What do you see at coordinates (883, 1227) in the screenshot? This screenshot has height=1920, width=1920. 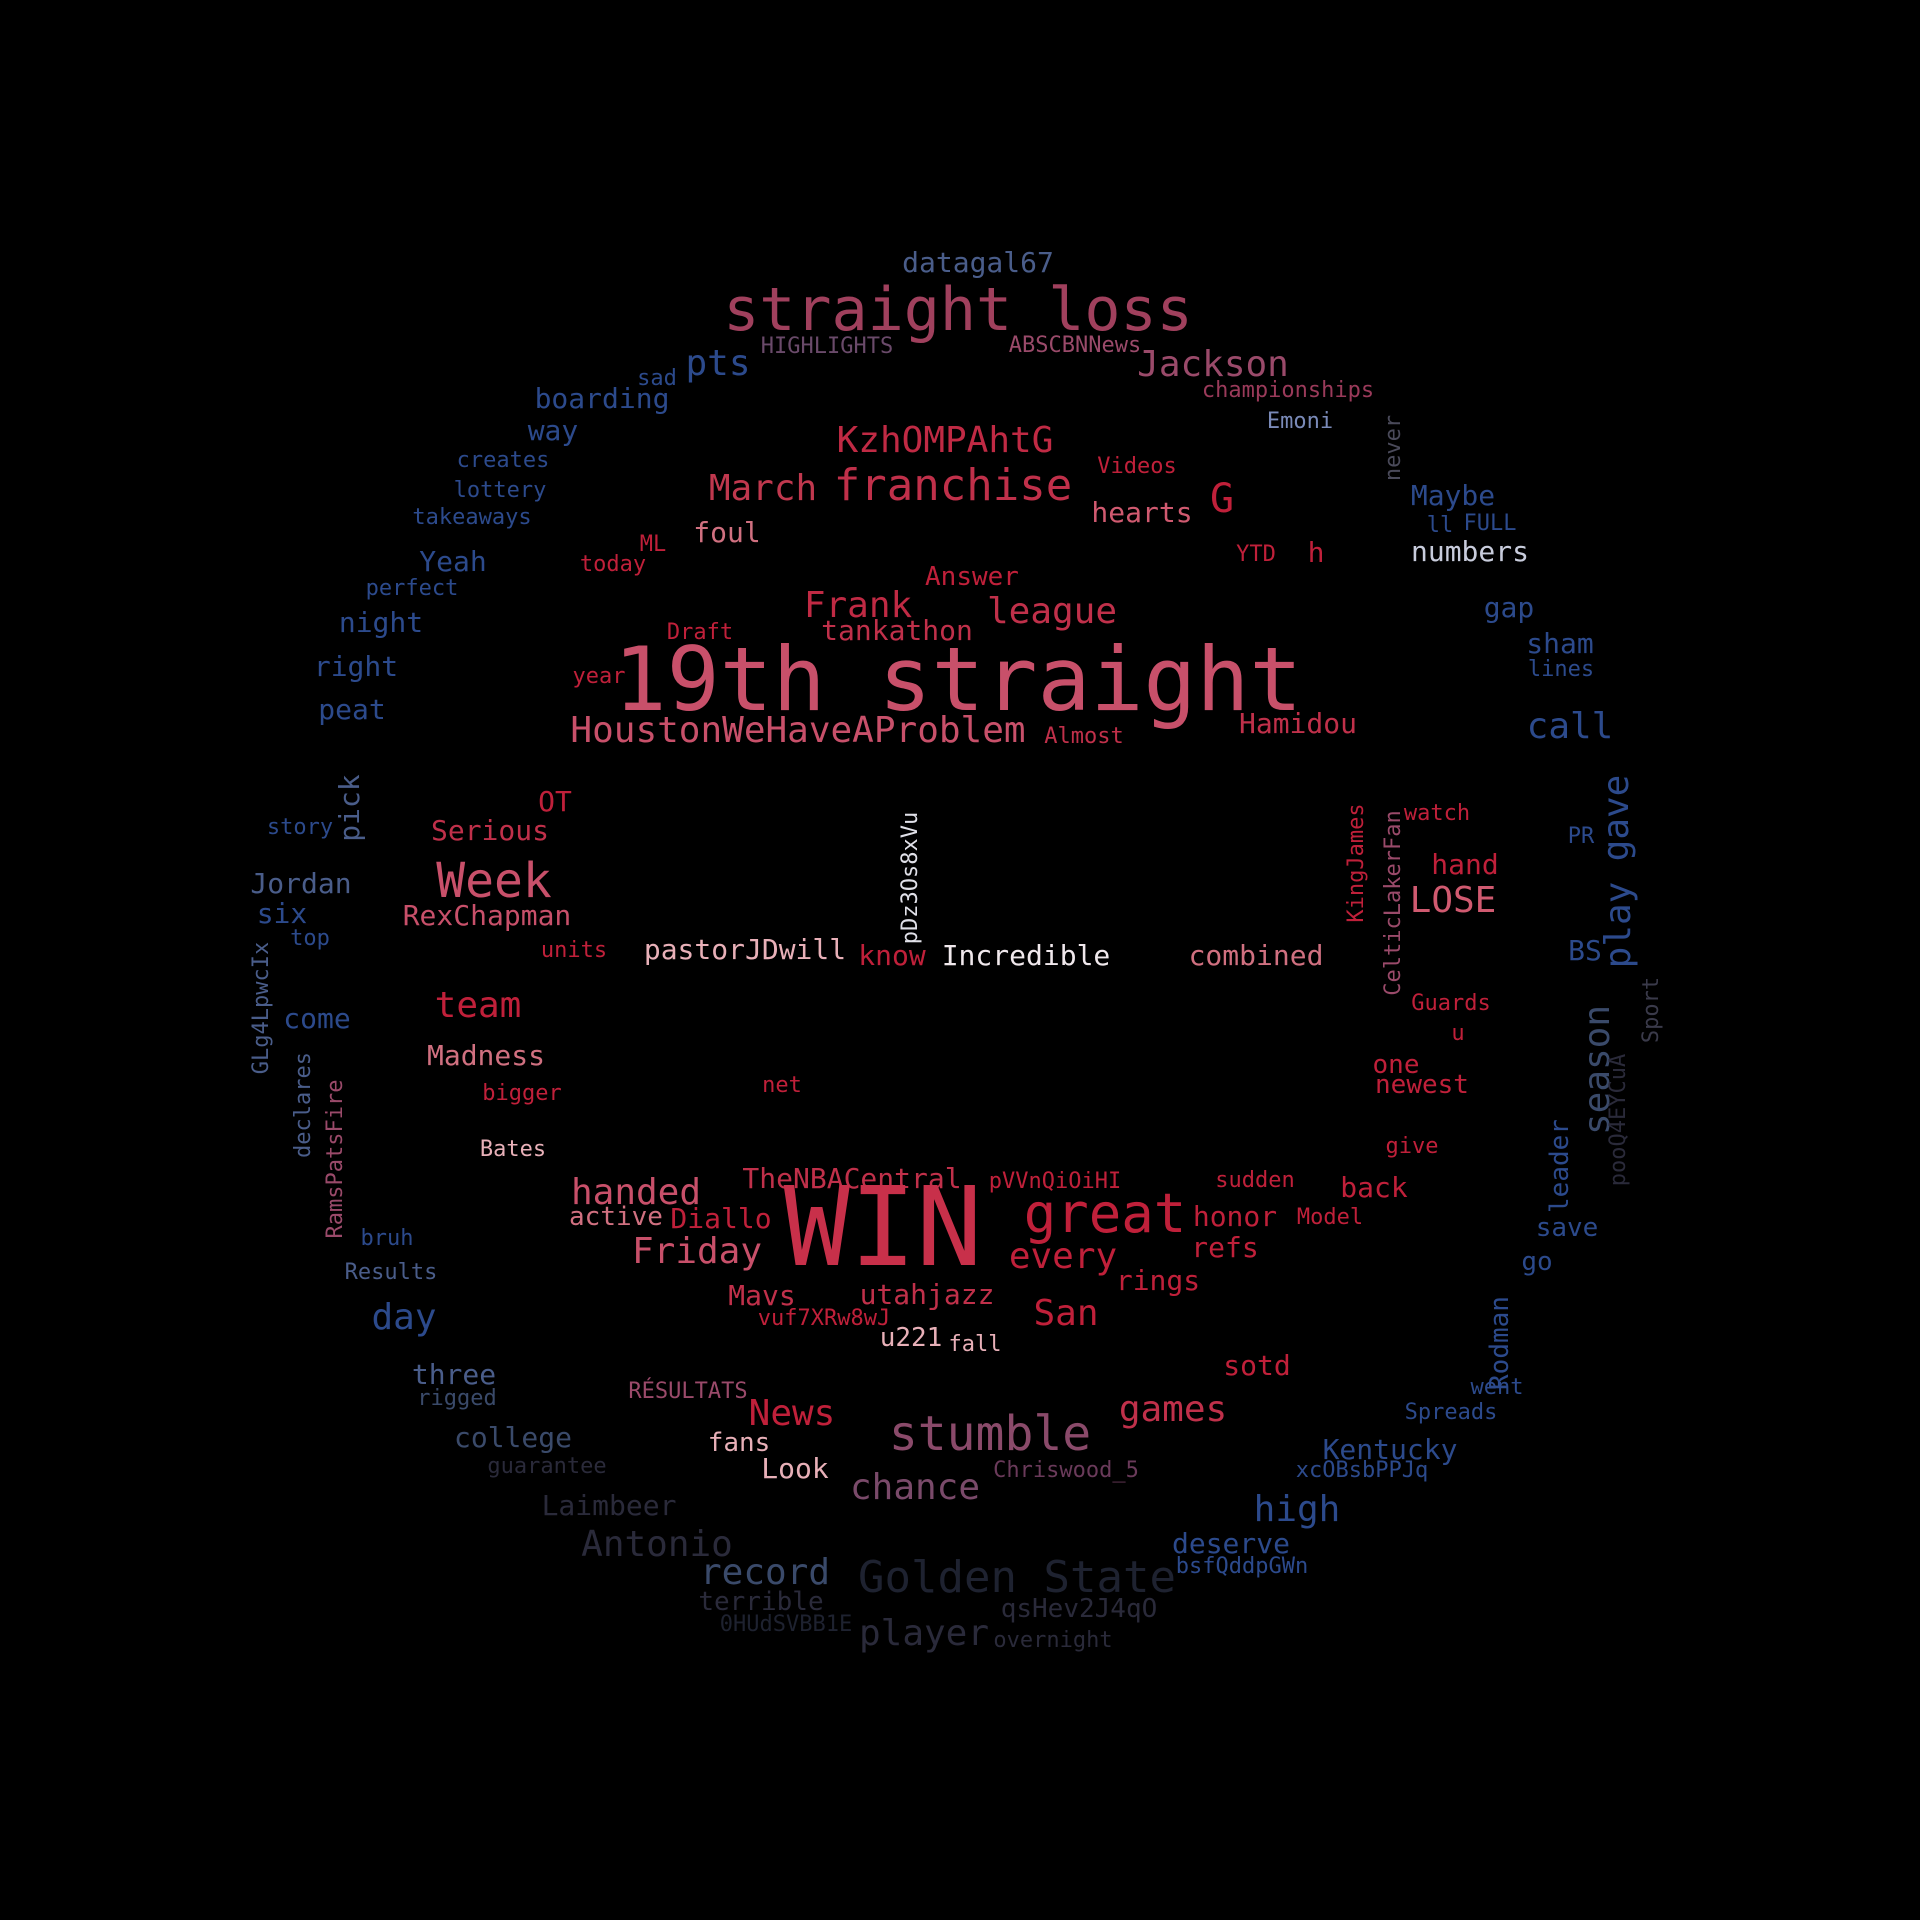 I see `word-cloud-word: WIN` at bounding box center [883, 1227].